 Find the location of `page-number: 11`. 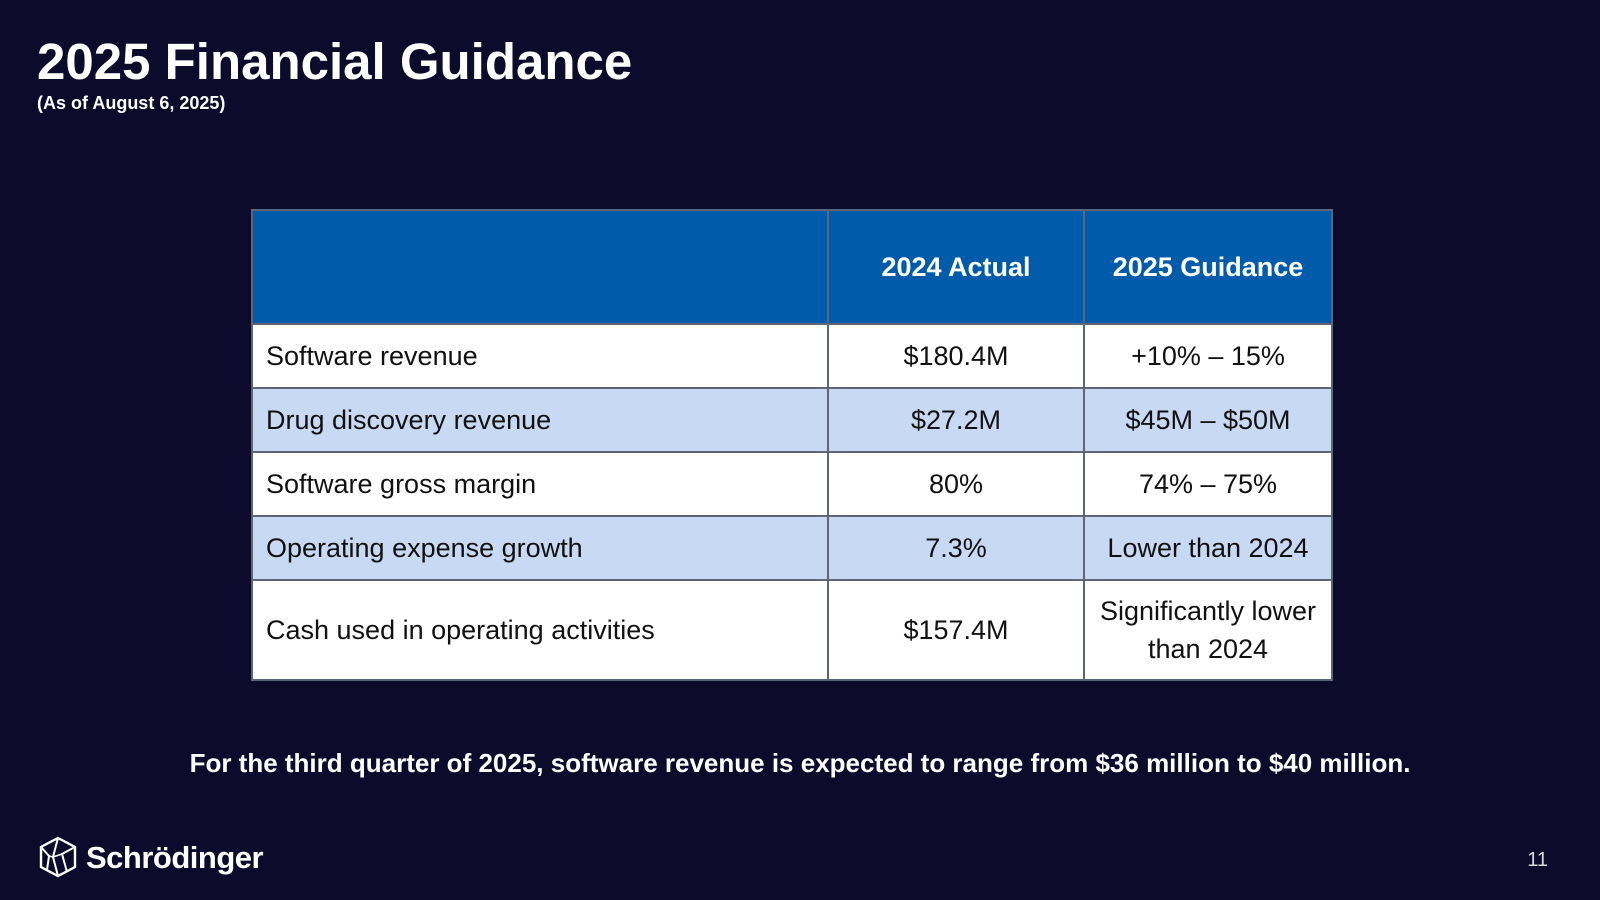

page-number: 11 is located at coordinates (1537, 860).